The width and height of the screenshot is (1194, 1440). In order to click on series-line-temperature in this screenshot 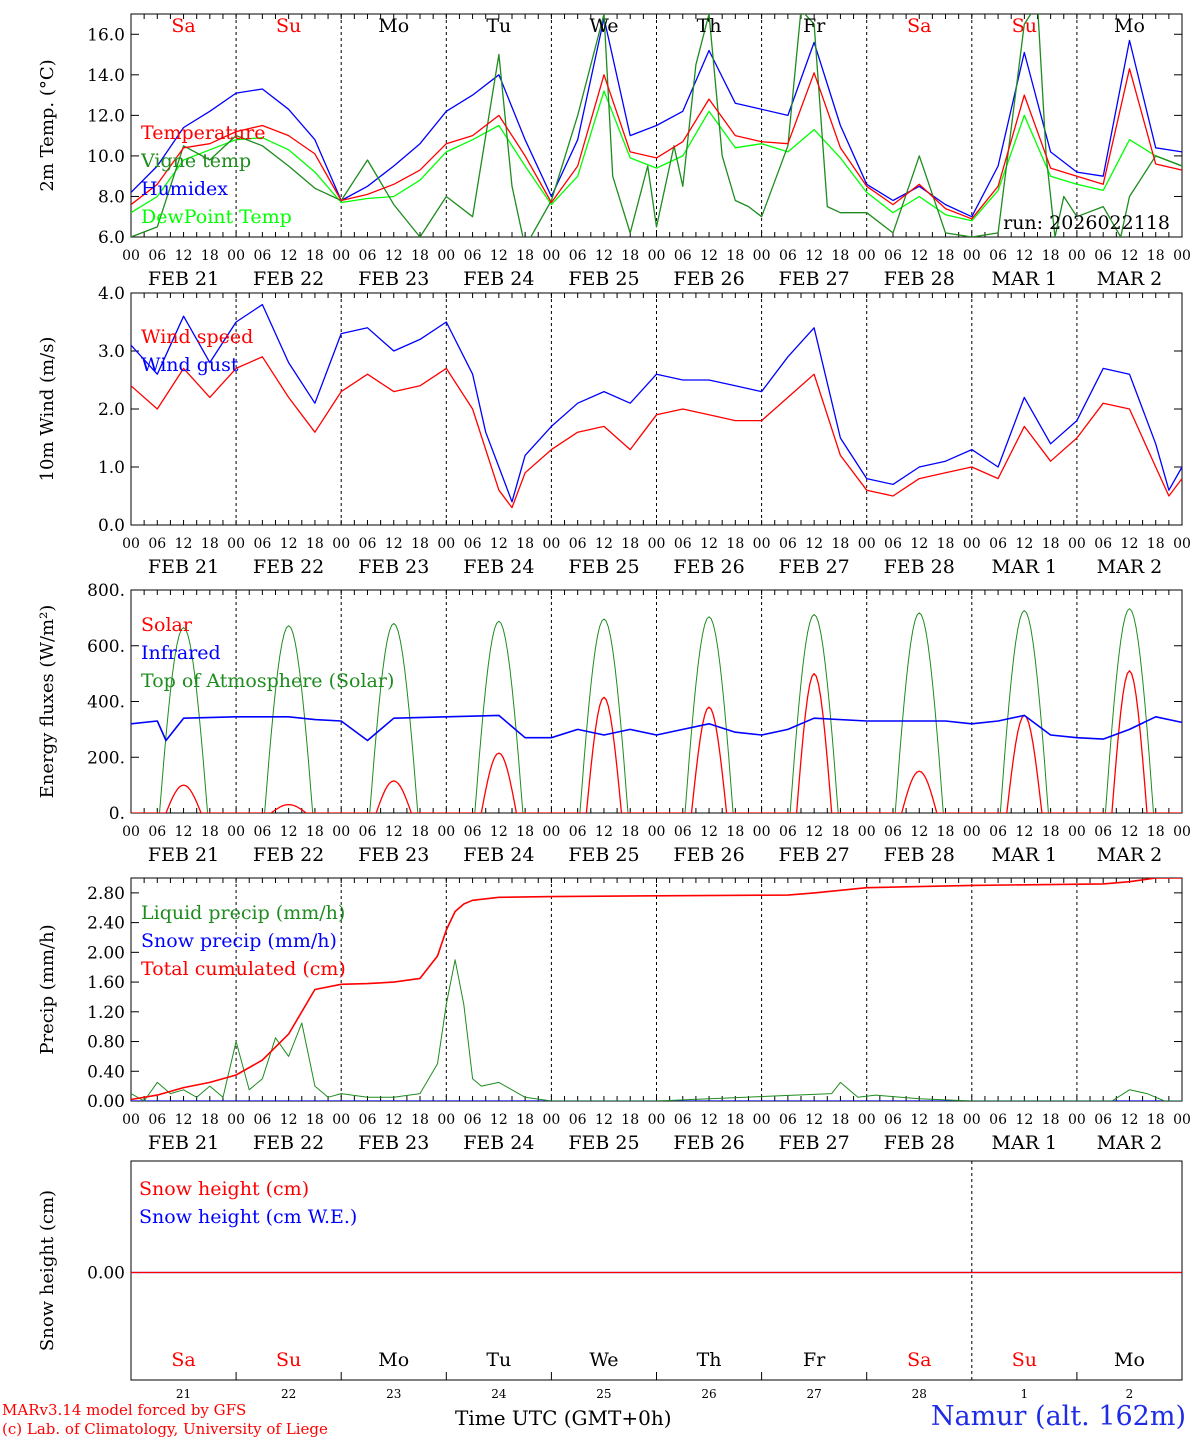, I will do `click(656, 144)`.